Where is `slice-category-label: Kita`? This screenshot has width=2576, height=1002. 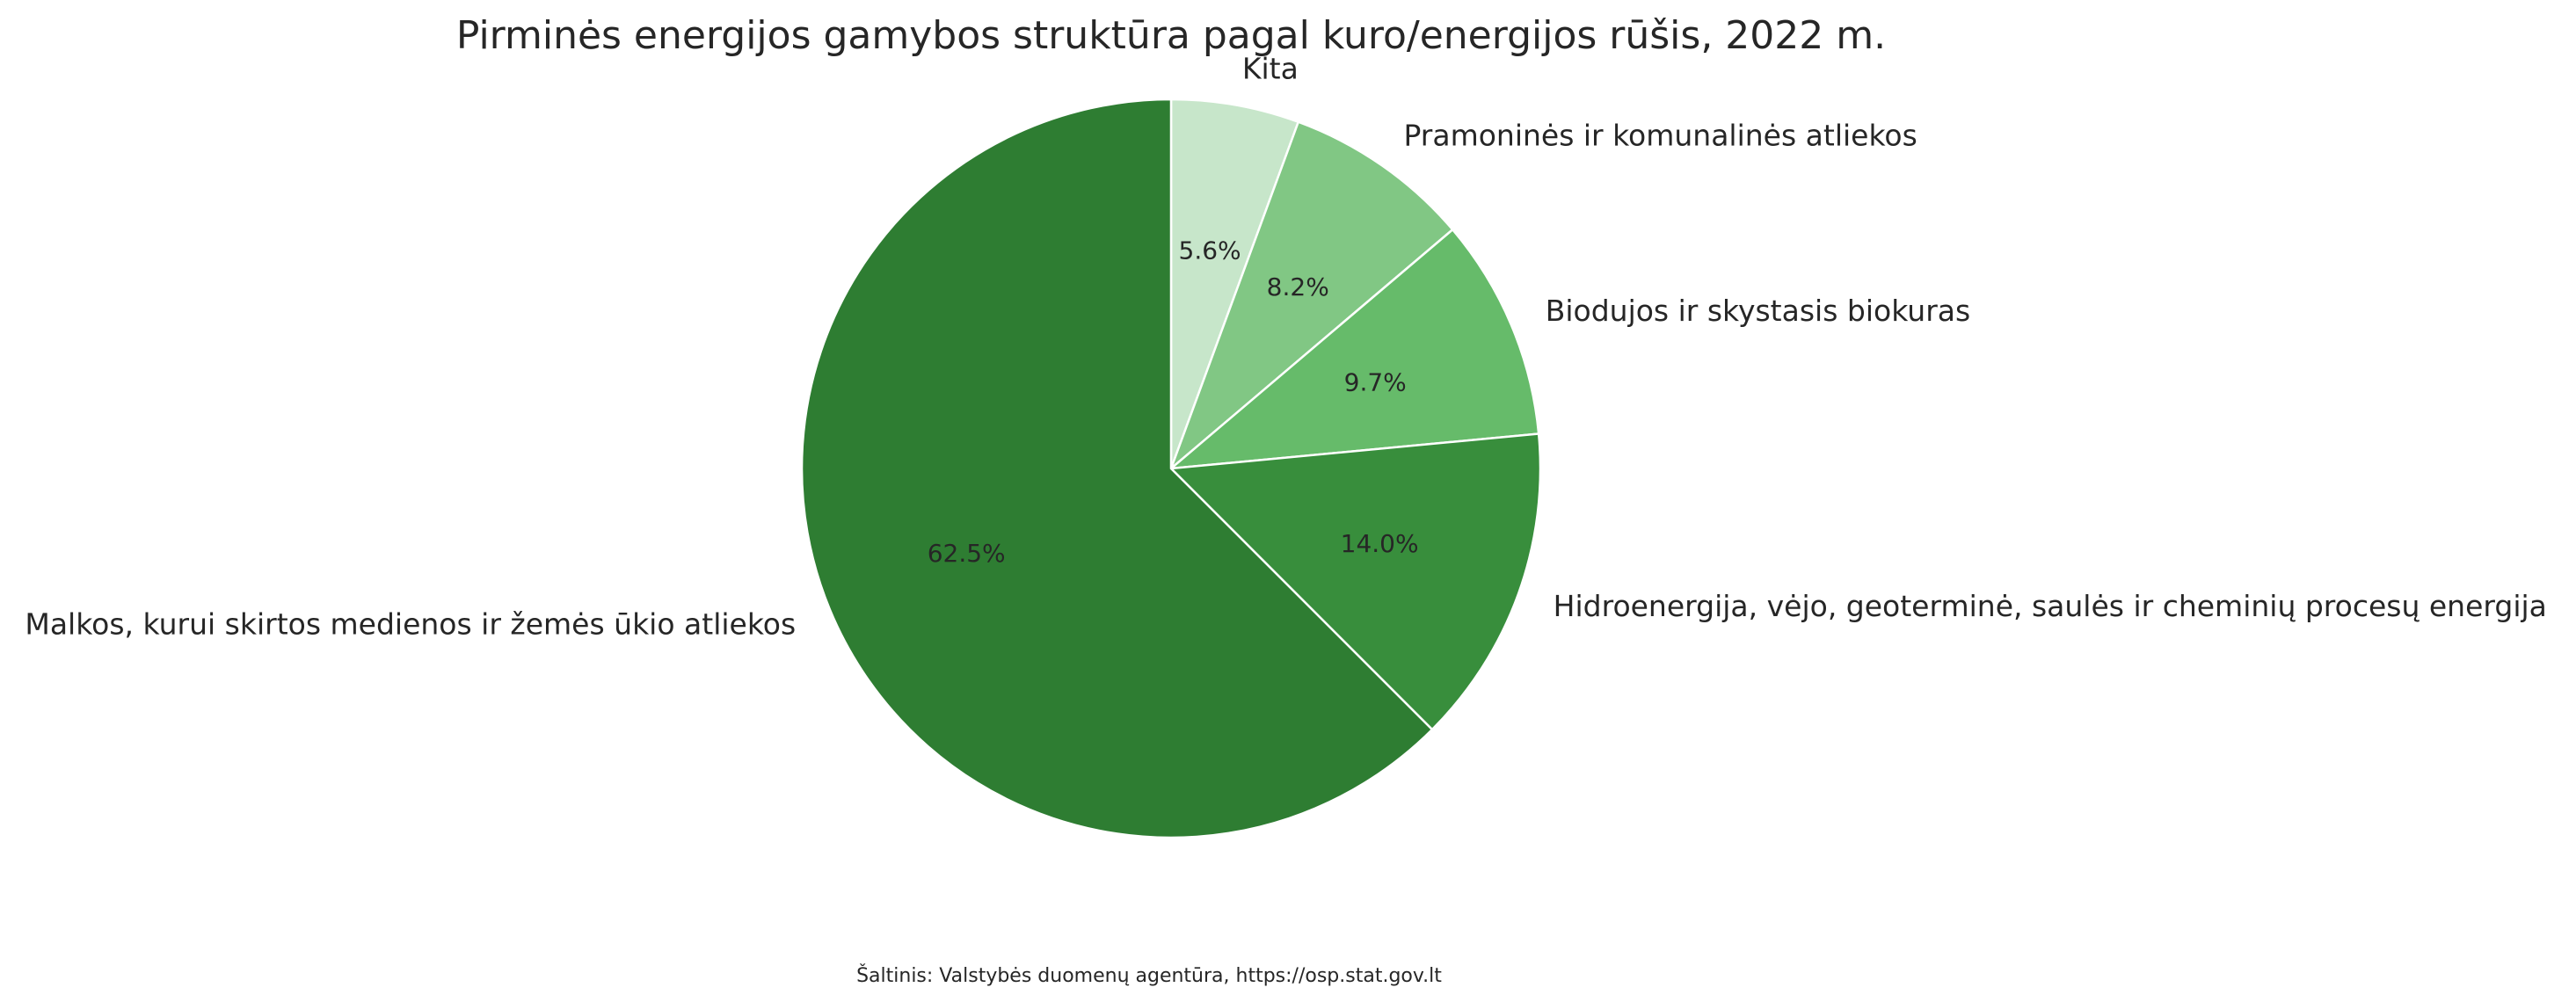
slice-category-label: Kita is located at coordinates (1270, 69).